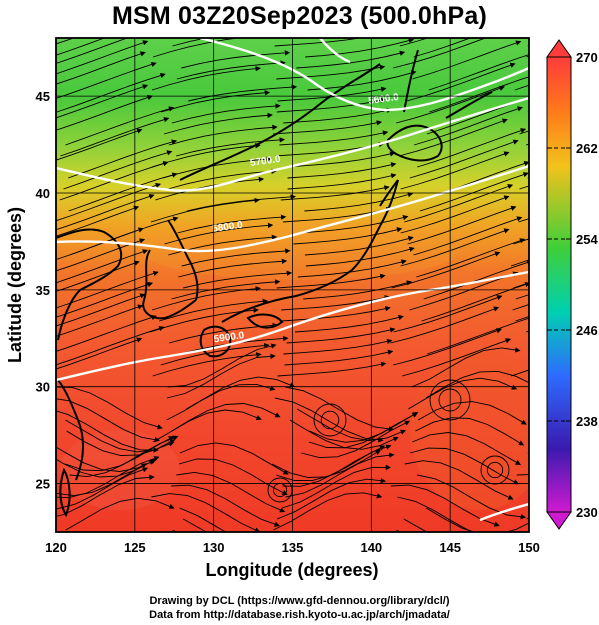 This screenshot has width=599, height=625. What do you see at coordinates (587, 512) in the screenshot?
I see `colorbar-tick-230: 230` at bounding box center [587, 512].